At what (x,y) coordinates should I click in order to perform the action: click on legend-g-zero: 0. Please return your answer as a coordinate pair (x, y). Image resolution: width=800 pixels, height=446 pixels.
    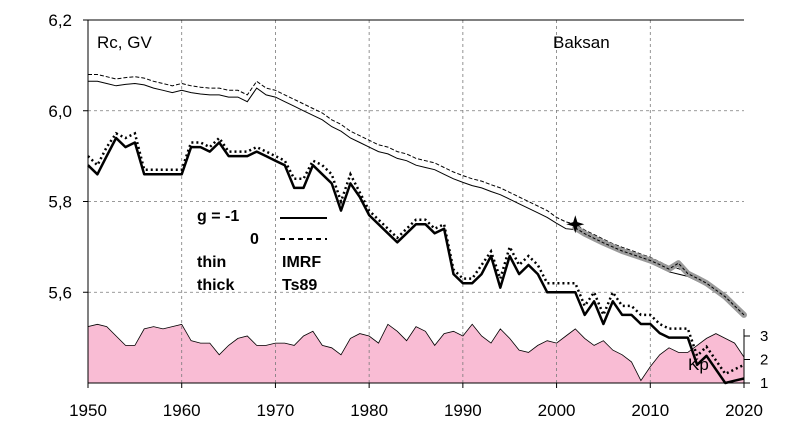
    Looking at the image, I should click on (254, 239).